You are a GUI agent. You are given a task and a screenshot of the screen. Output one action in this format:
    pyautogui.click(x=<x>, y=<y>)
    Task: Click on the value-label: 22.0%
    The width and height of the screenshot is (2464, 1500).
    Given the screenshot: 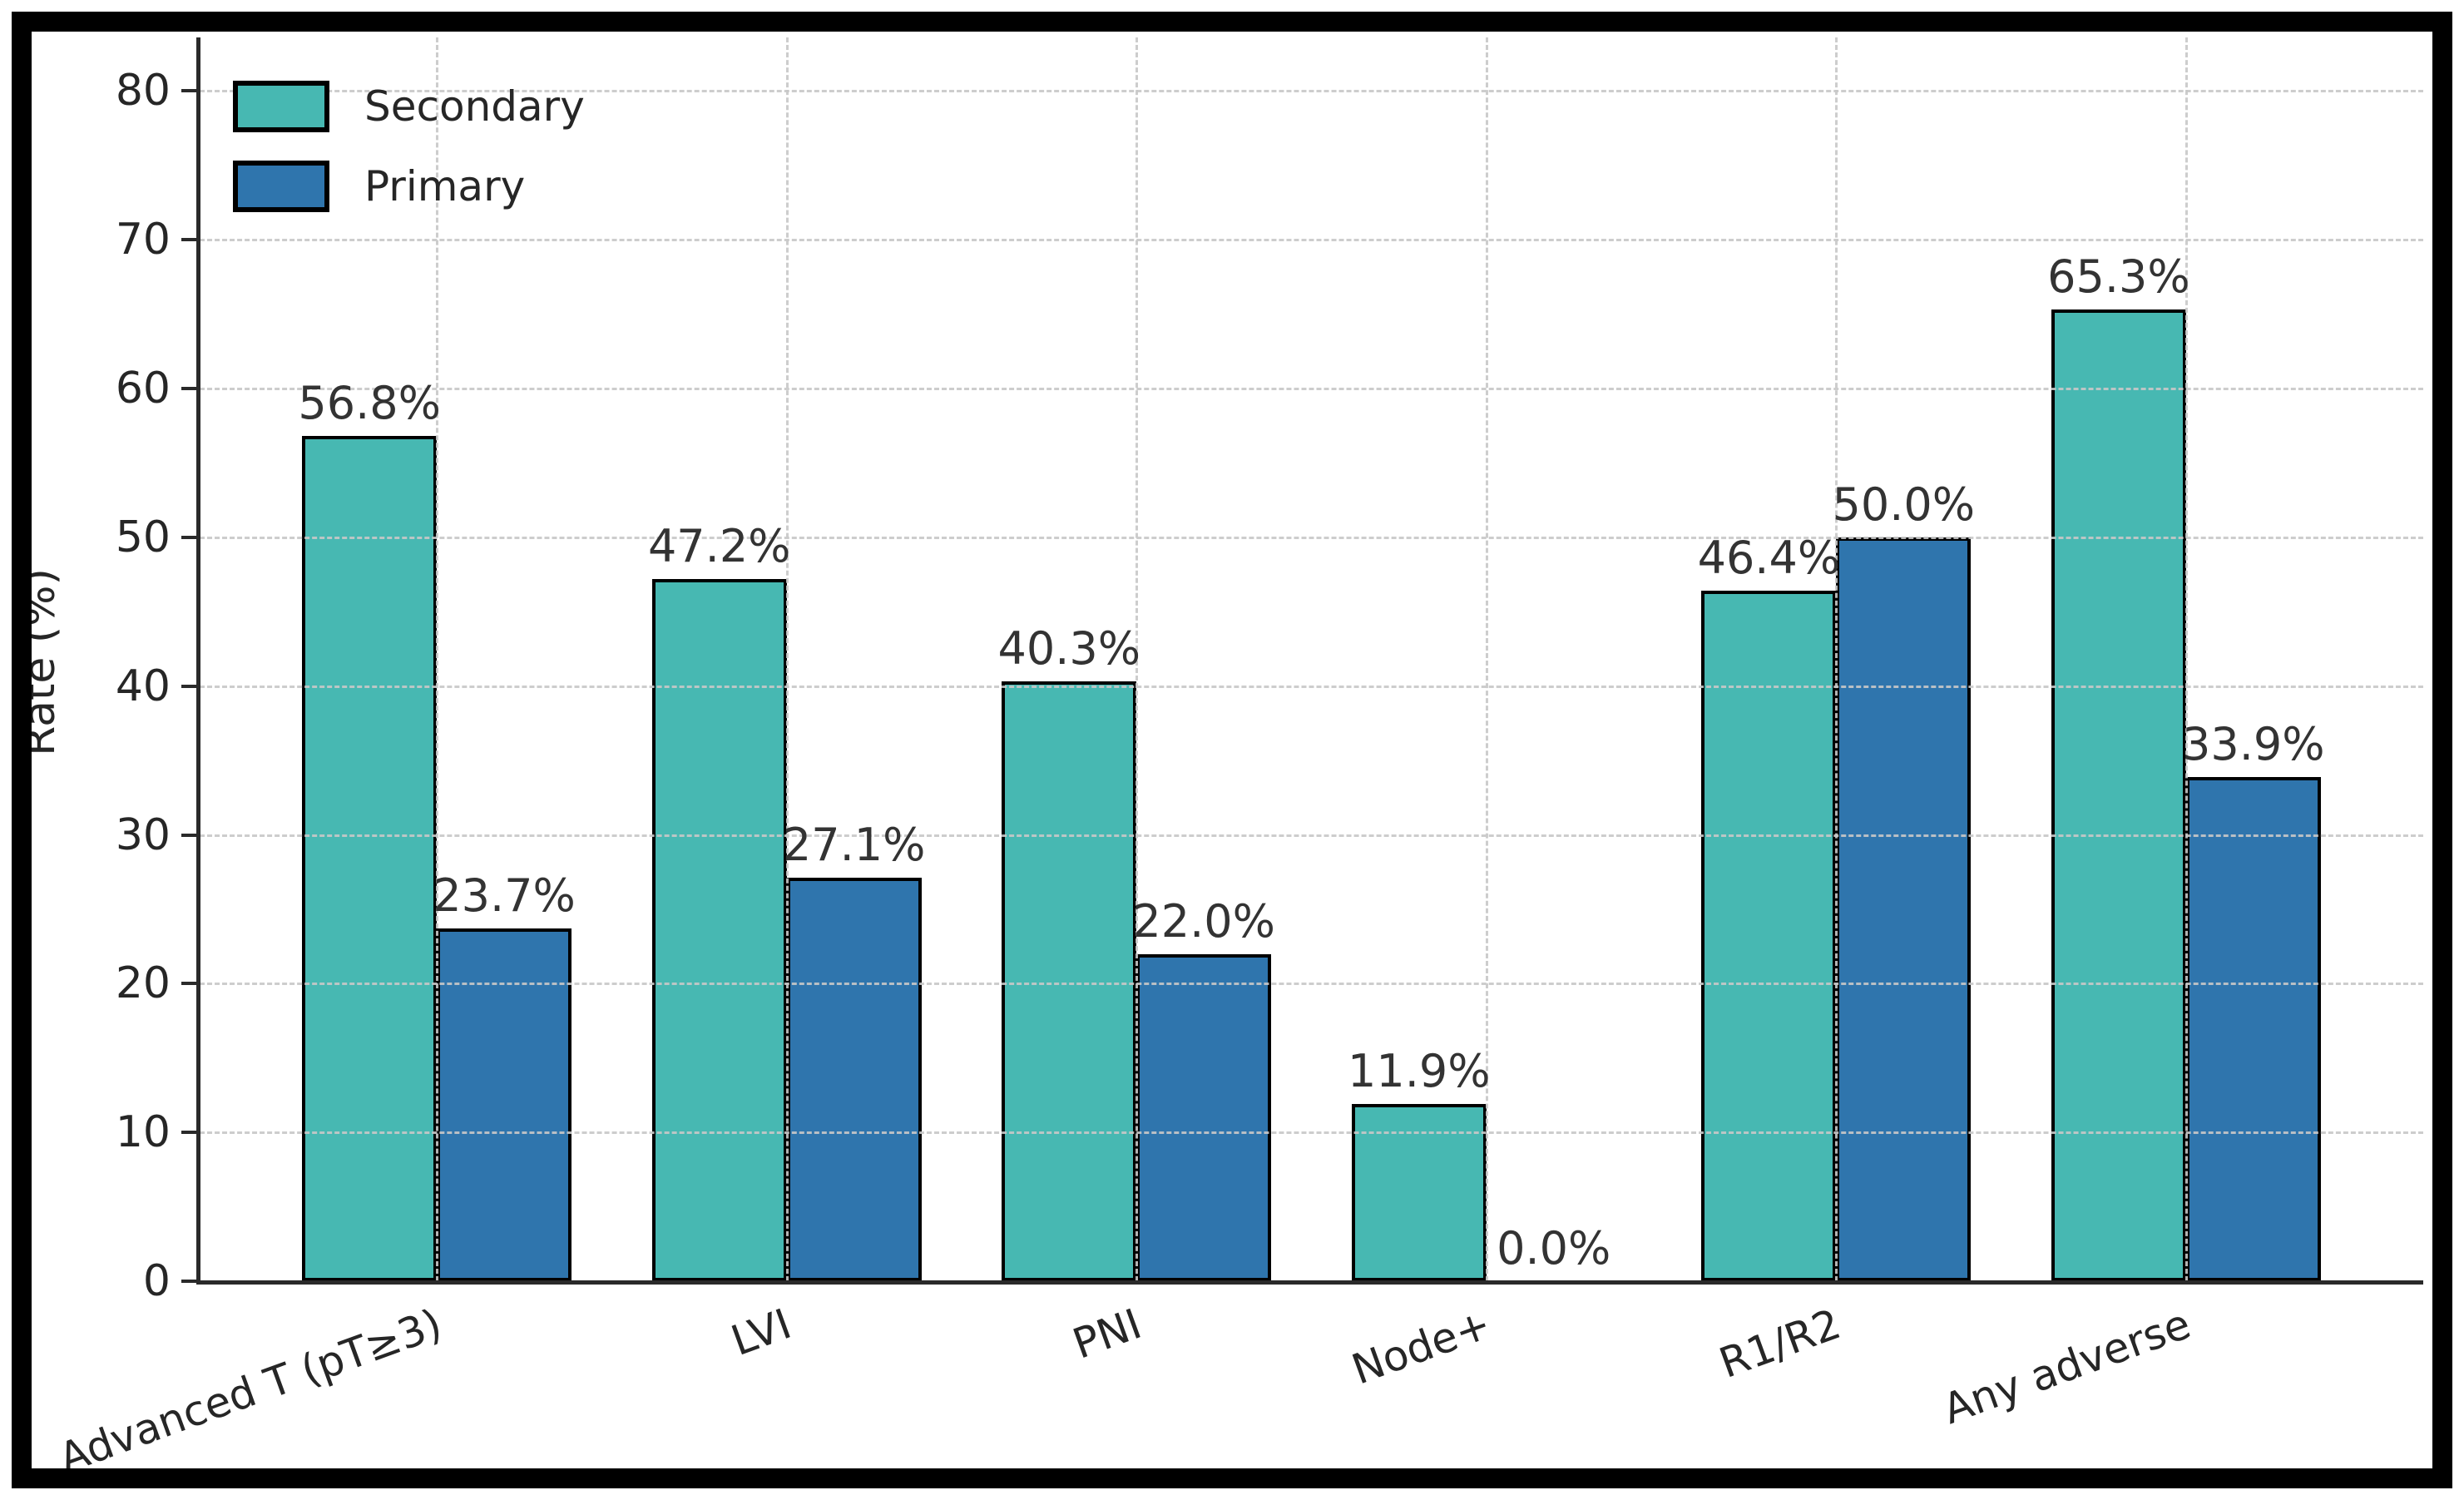 What is the action you would take?
    pyautogui.click(x=1203, y=921)
    